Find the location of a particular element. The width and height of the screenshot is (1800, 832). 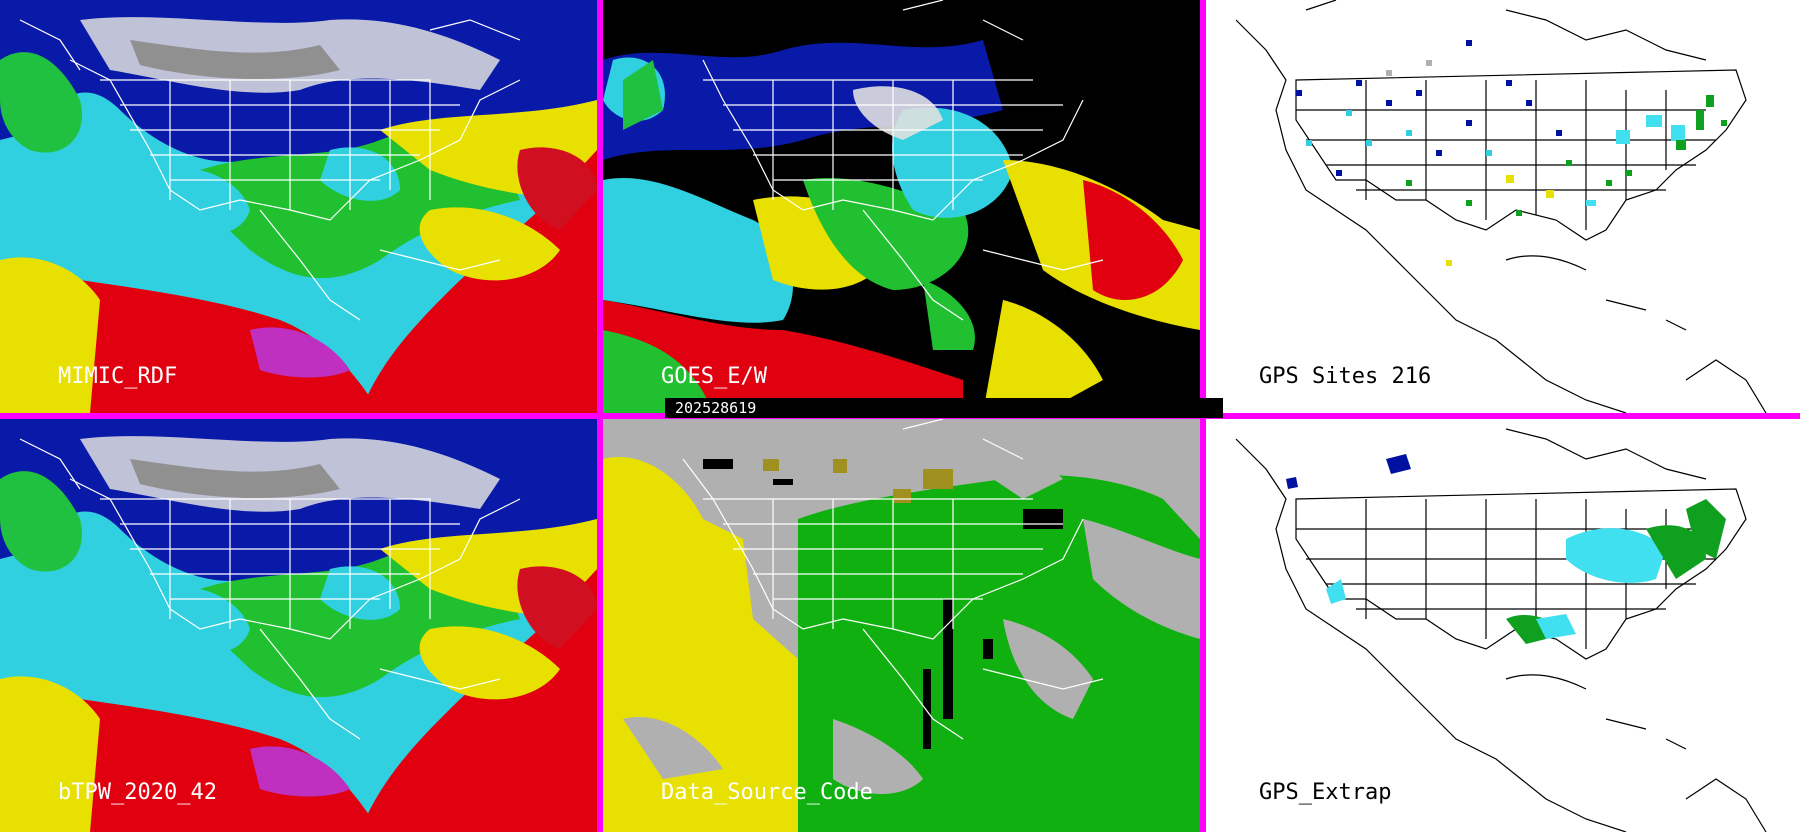

panel-label: MIMIC_RDF is located at coordinates (118, 376).